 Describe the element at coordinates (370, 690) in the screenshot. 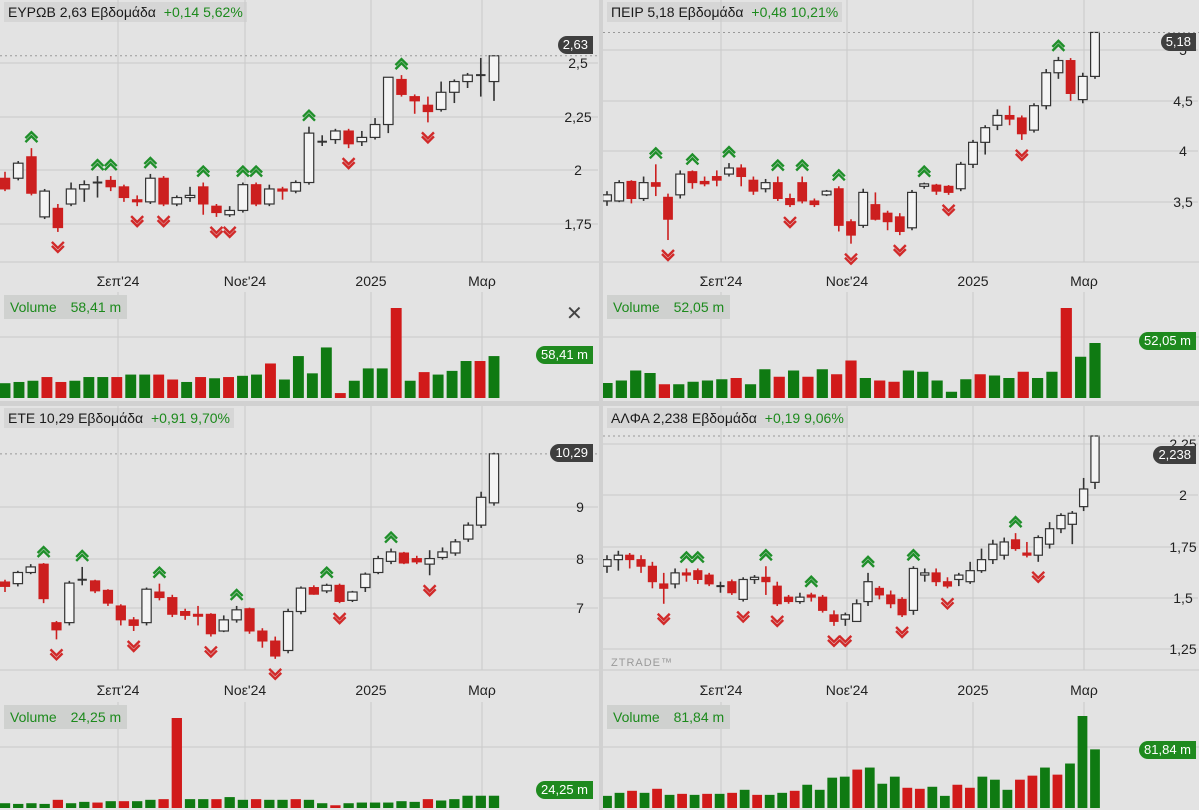

I see `x-tick-label: 2025` at that location.